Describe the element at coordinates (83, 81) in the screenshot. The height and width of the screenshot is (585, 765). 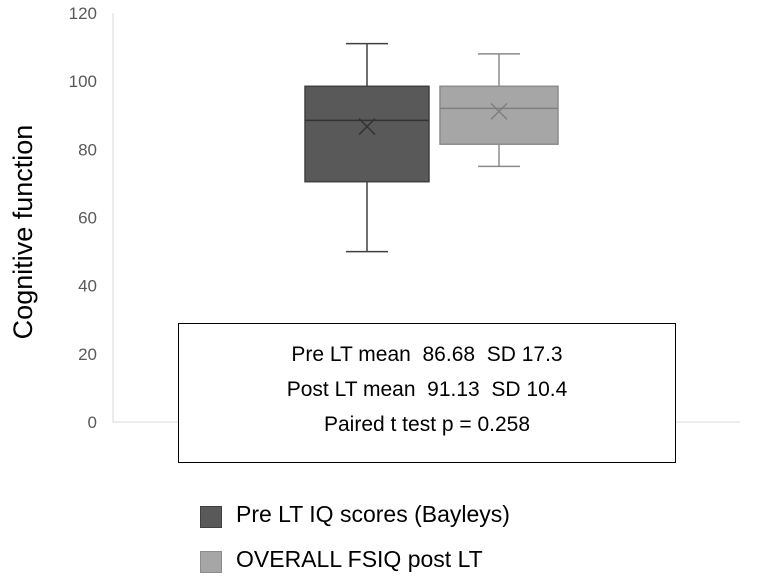
I see `y-tick-label: 100` at that location.